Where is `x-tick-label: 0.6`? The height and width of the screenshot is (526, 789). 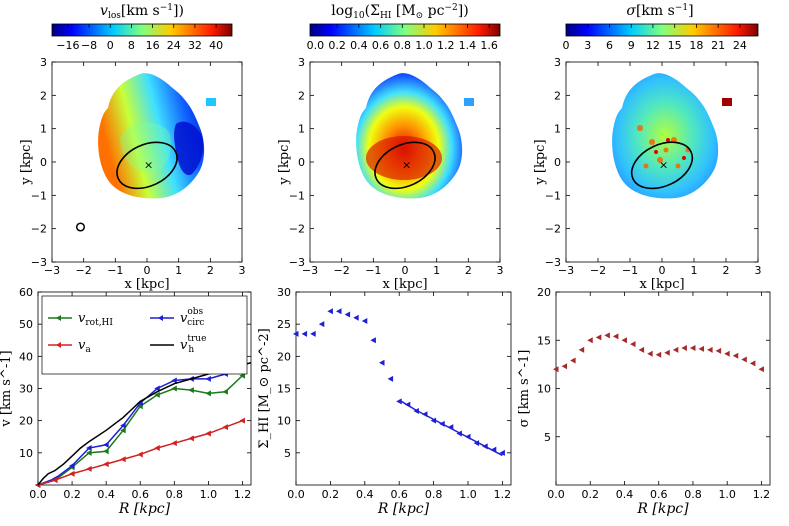 x-tick-label: 0.6 is located at coordinates (399, 494).